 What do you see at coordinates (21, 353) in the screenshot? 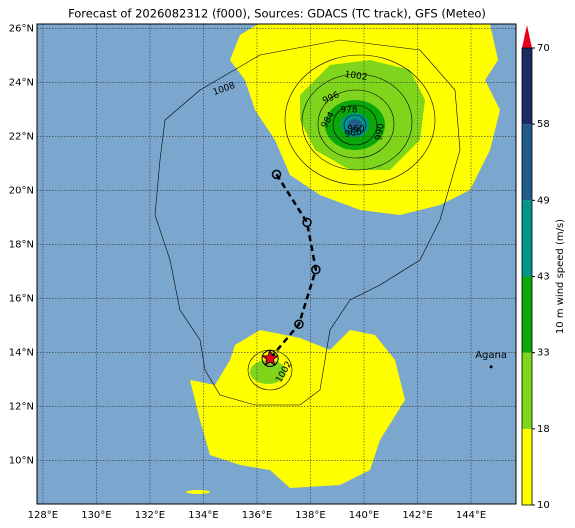
I see `y-tick-label: 14°N` at bounding box center [21, 353].